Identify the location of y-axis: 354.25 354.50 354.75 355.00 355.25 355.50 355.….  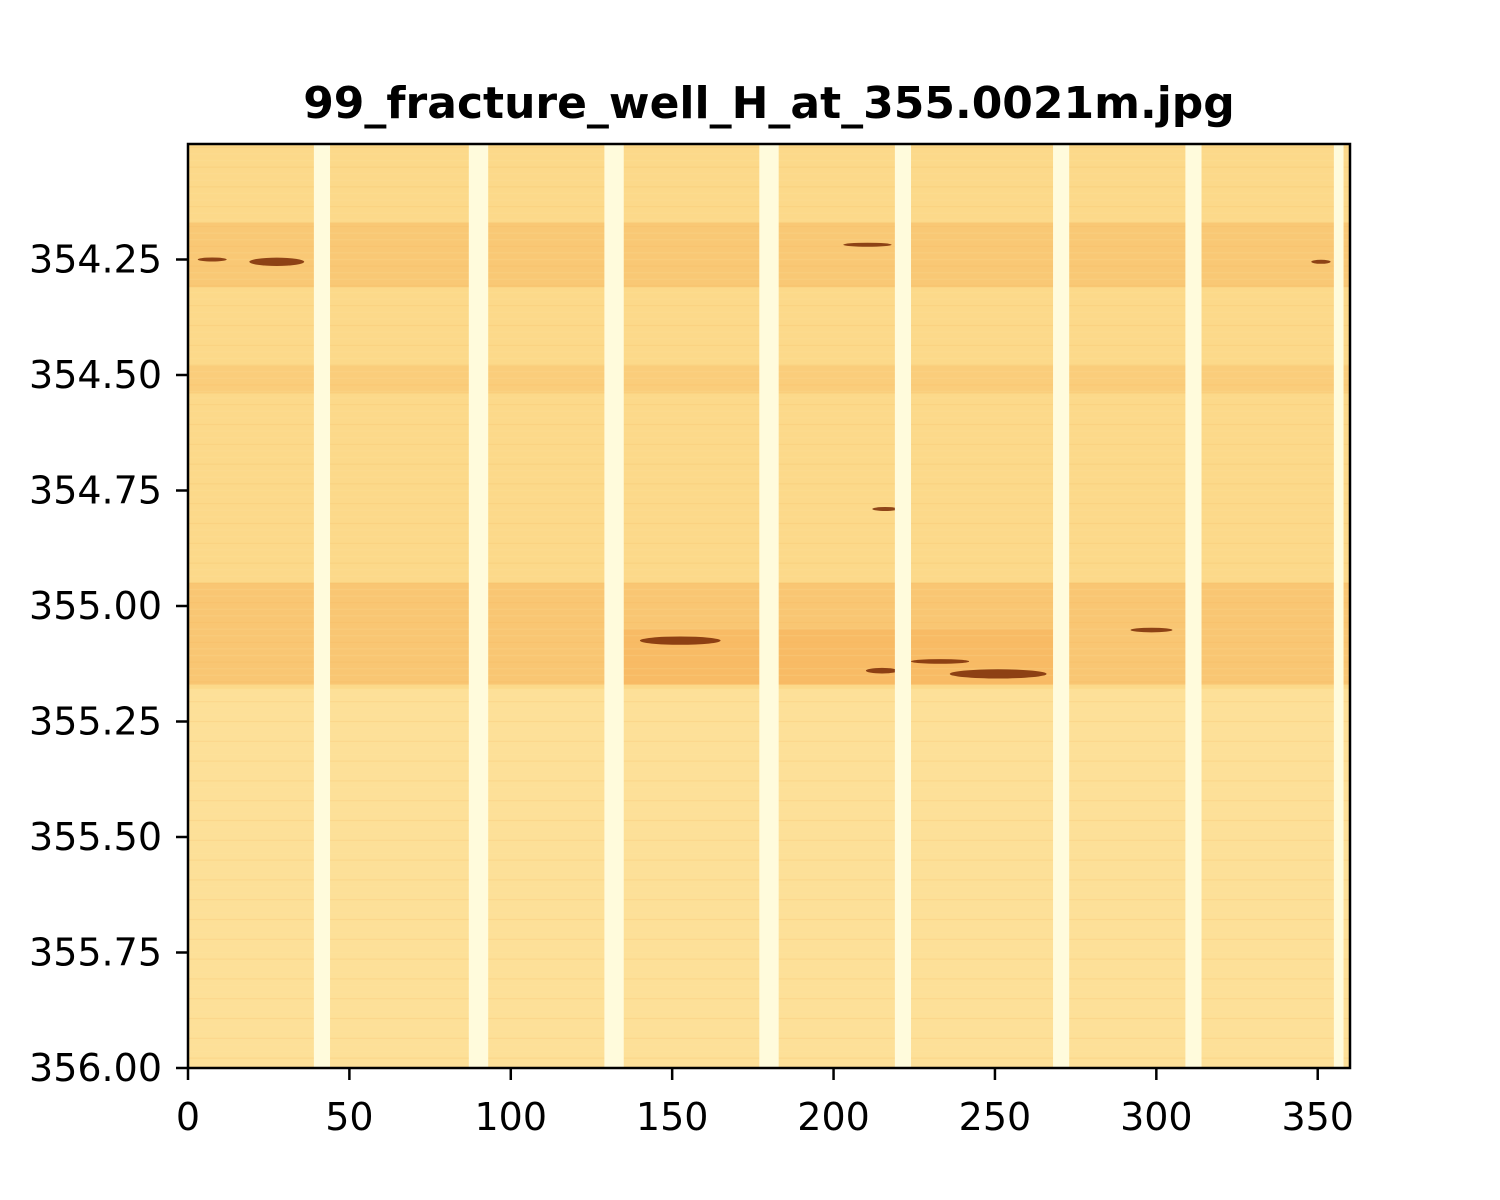
(108, 664).